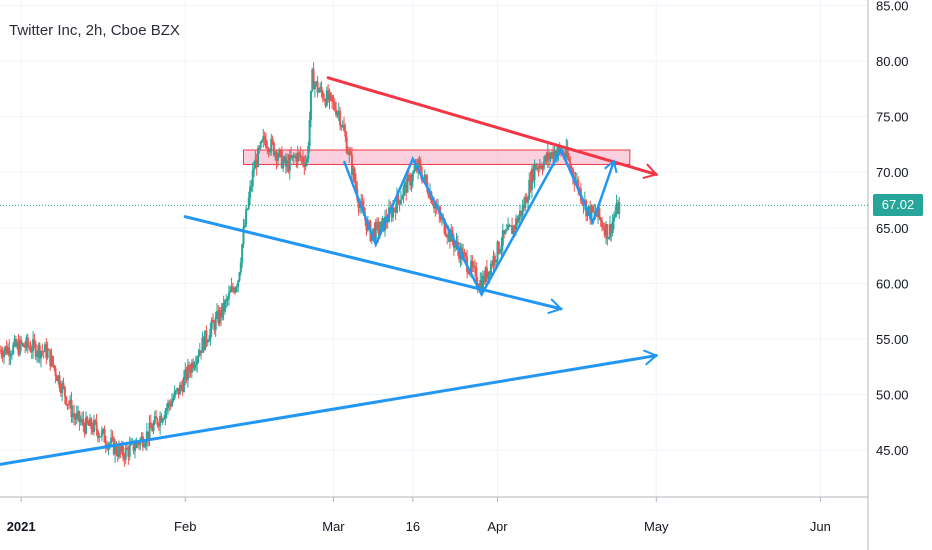  What do you see at coordinates (650, 171) in the screenshot?
I see `resistance-trendline-arrowhead` at bounding box center [650, 171].